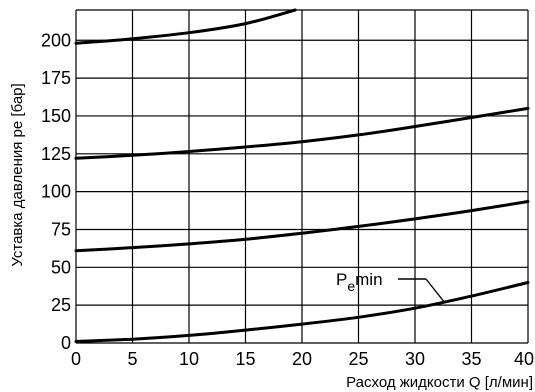 The width and height of the screenshot is (535, 392). What do you see at coordinates (56, 116) in the screenshot?
I see `y-tick-label: 150` at bounding box center [56, 116].